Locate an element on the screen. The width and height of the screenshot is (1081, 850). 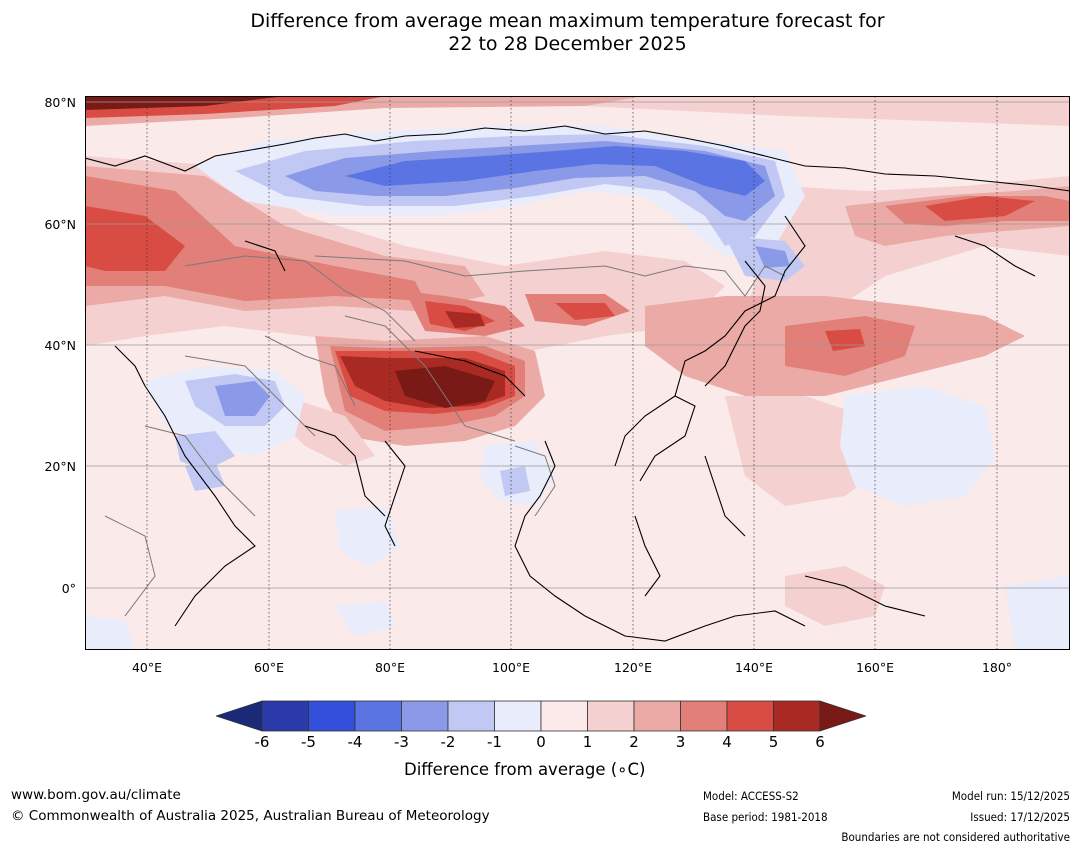
lon-label-180: 180° is located at coordinates (997, 667).